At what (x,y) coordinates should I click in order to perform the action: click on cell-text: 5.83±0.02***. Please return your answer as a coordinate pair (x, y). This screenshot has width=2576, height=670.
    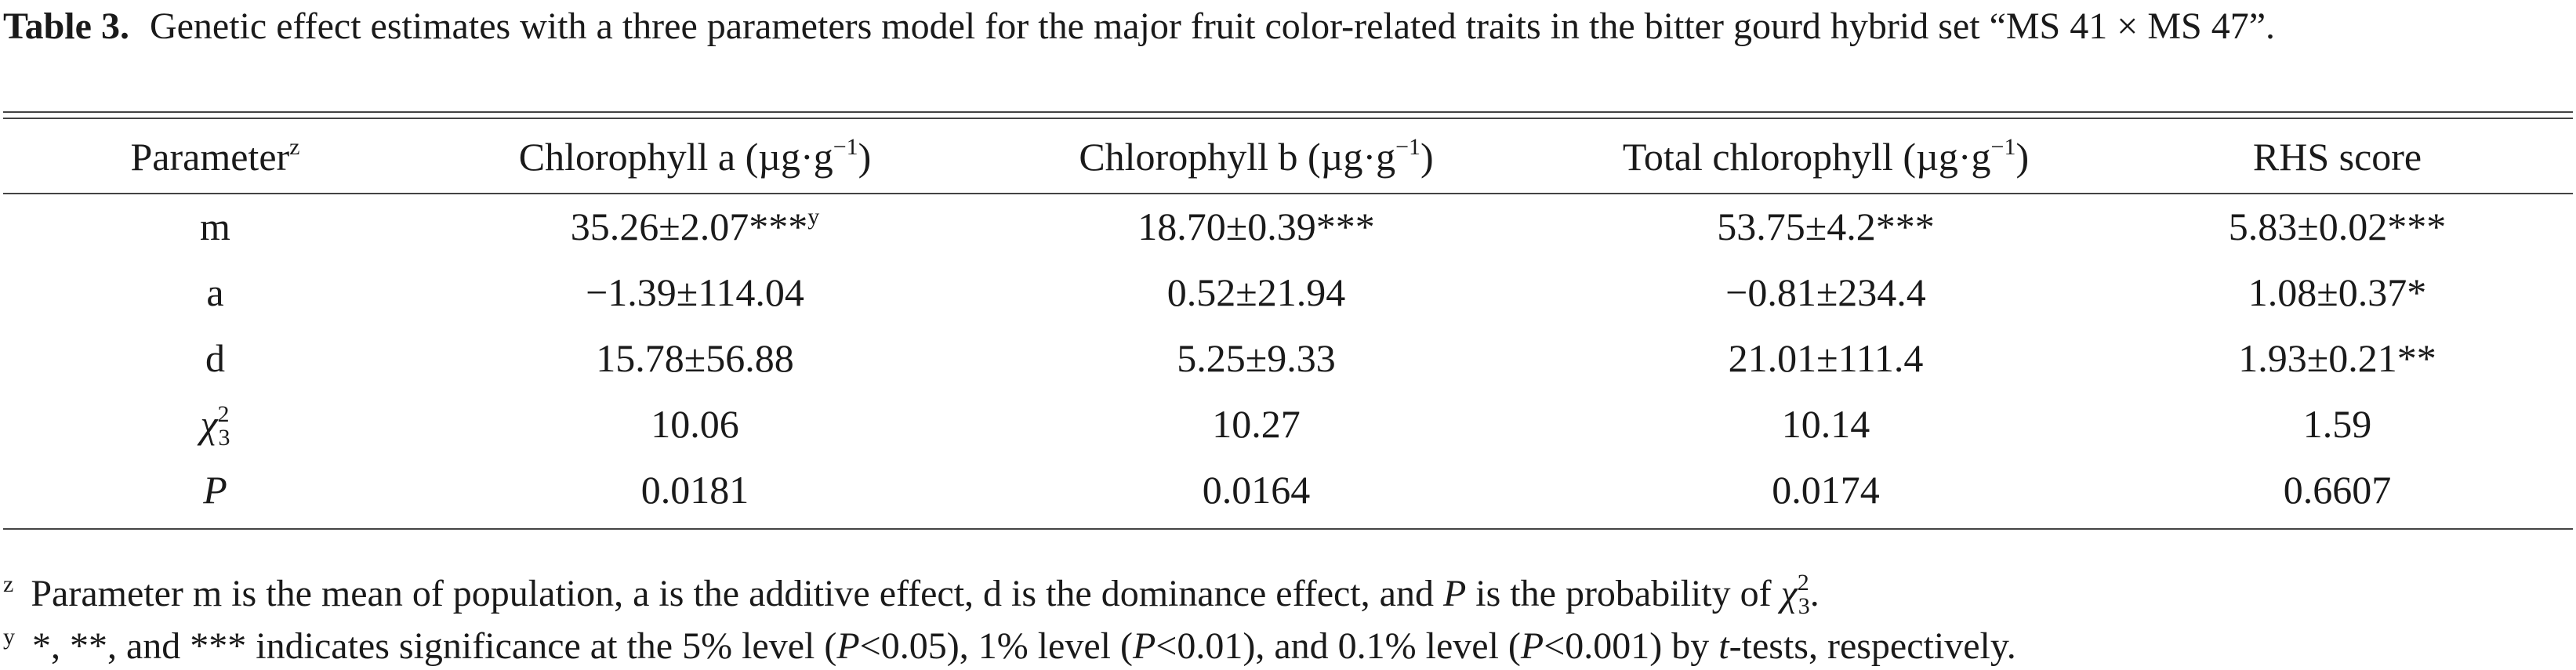
    Looking at the image, I should click on (2338, 226).